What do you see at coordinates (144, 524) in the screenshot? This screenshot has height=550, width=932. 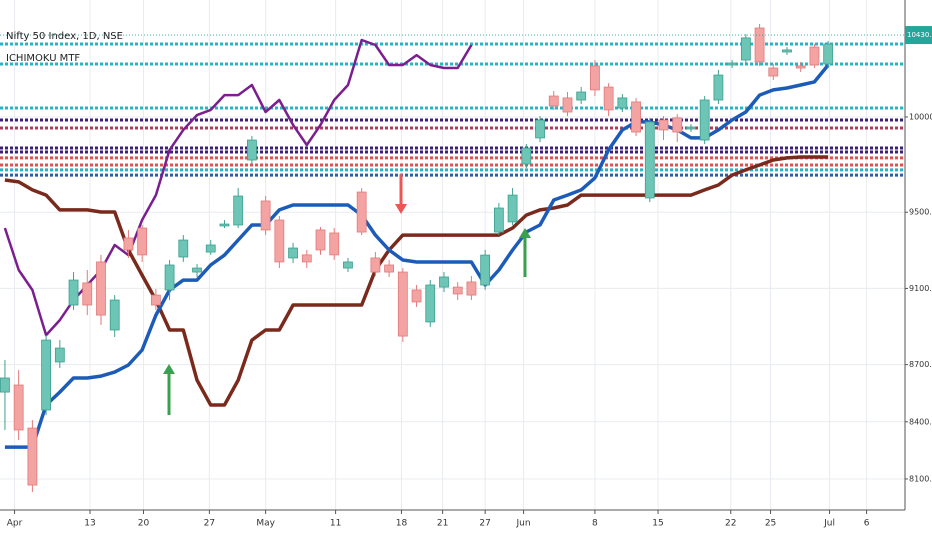 I see `x-tick-label: 20` at bounding box center [144, 524].